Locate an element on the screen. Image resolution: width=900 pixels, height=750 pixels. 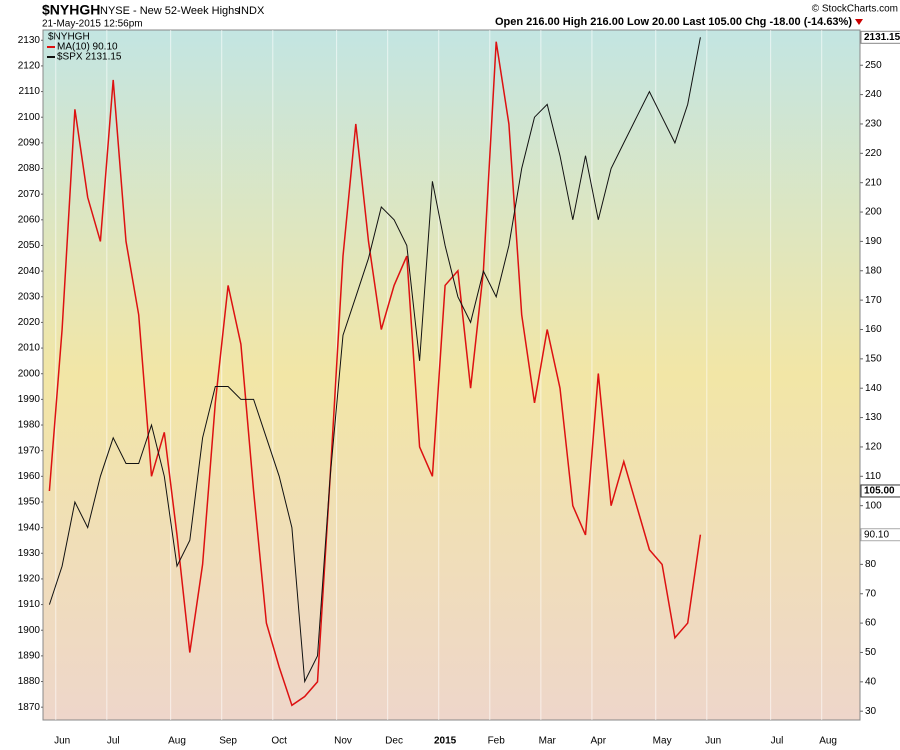
y-tick-label: 1940 is located at coordinates (29, 527).